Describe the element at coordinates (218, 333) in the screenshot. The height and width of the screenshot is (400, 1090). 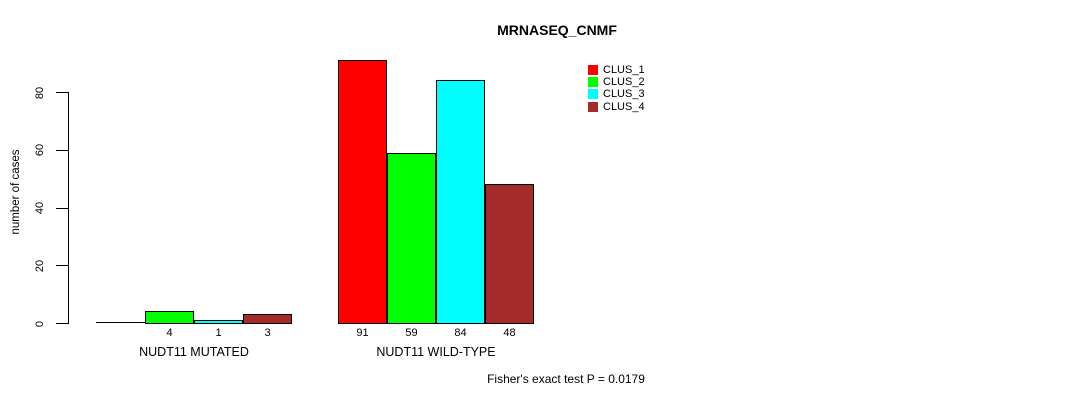
I see `bar-value-label: 1` at that location.